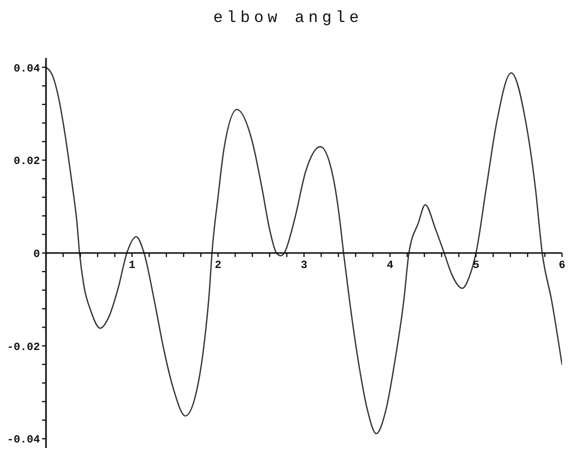  Describe the element at coordinates (23, 348) in the screenshot. I see `y-tick-label: -0.02` at that location.